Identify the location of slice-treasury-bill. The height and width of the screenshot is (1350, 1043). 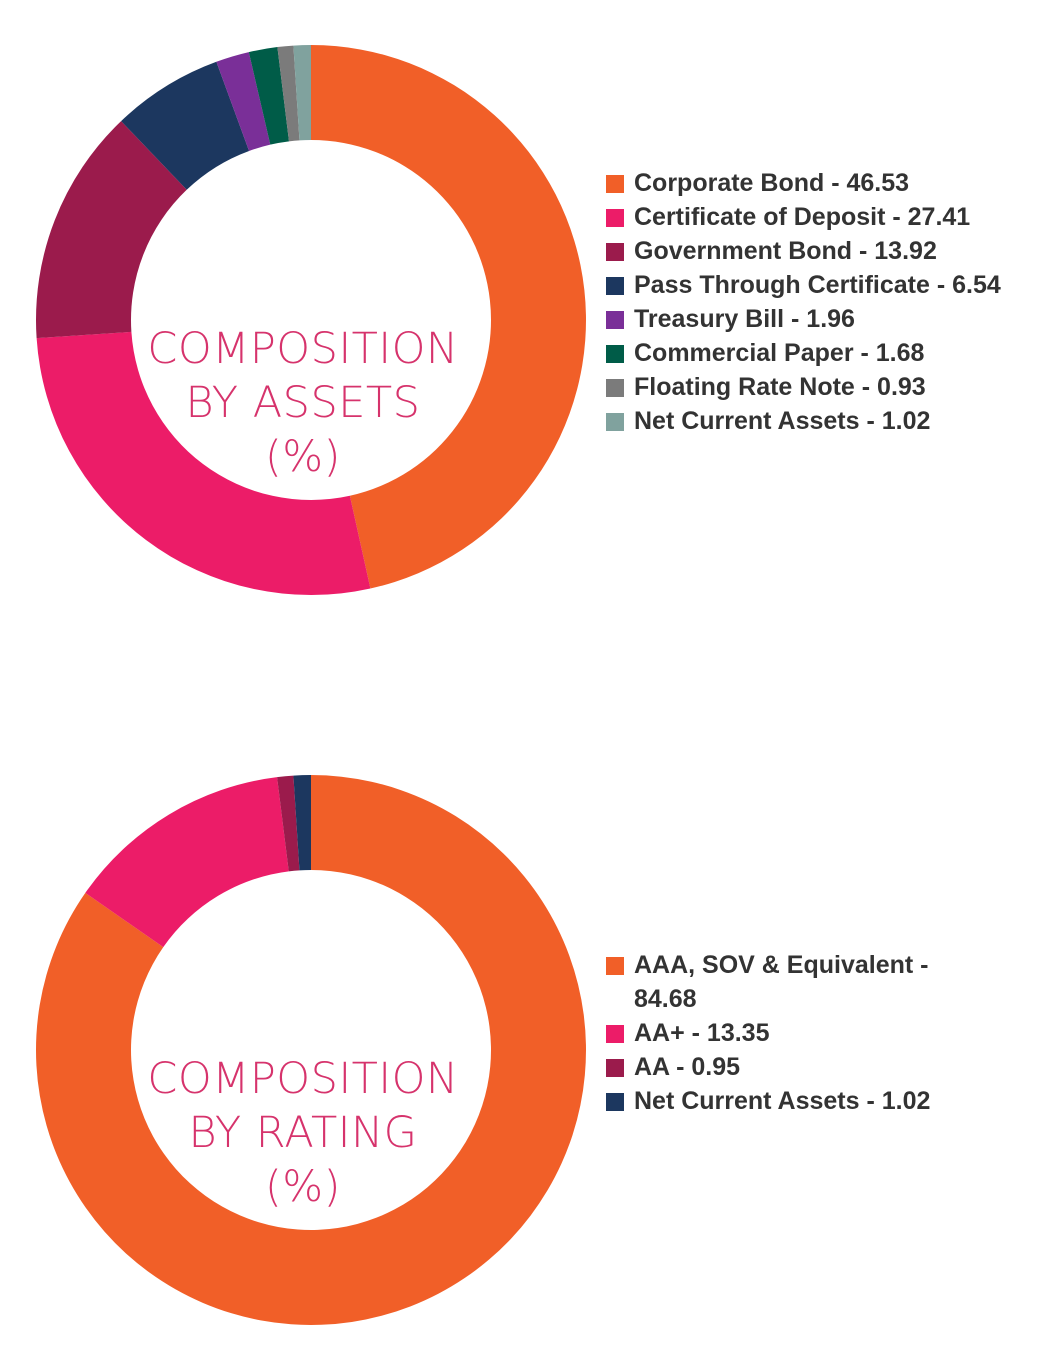
(243, 101).